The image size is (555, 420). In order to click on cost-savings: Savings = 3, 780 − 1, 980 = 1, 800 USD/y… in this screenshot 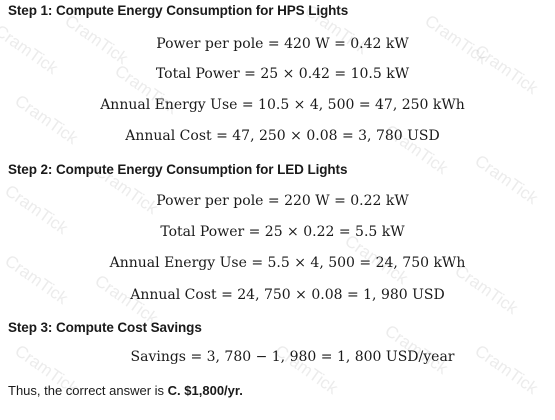, I will do `click(292, 357)`.